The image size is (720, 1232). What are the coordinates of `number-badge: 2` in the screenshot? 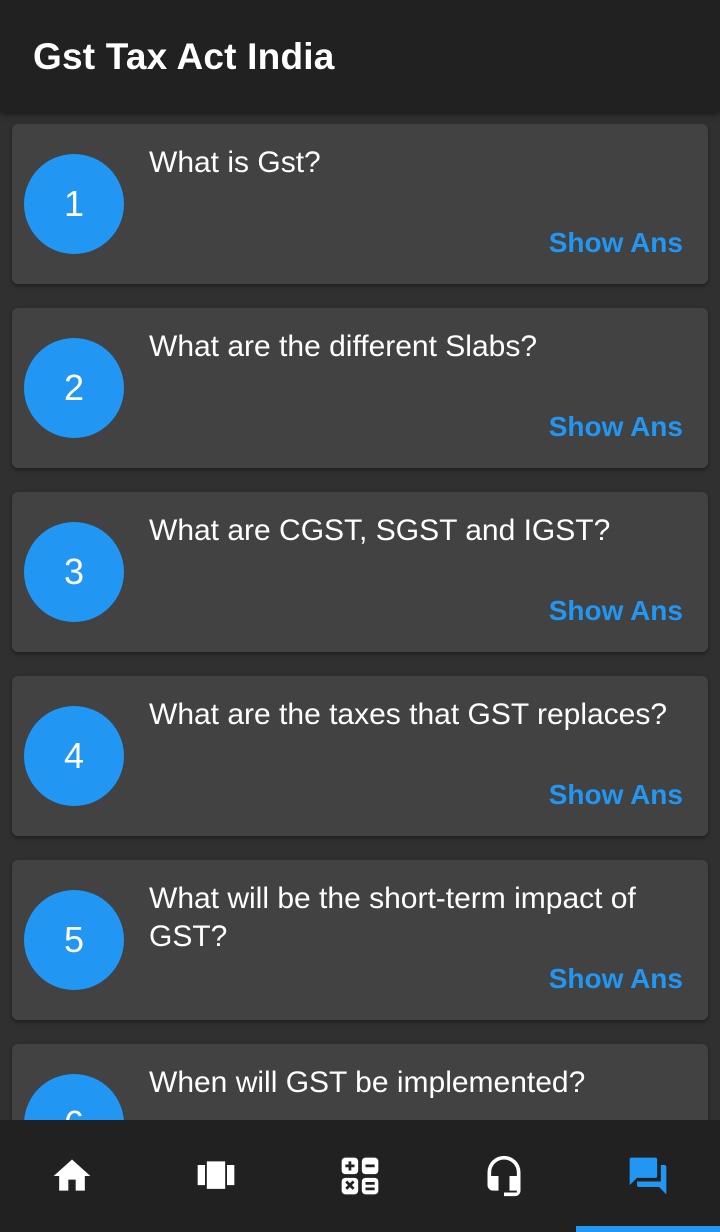 It's located at (74, 388).